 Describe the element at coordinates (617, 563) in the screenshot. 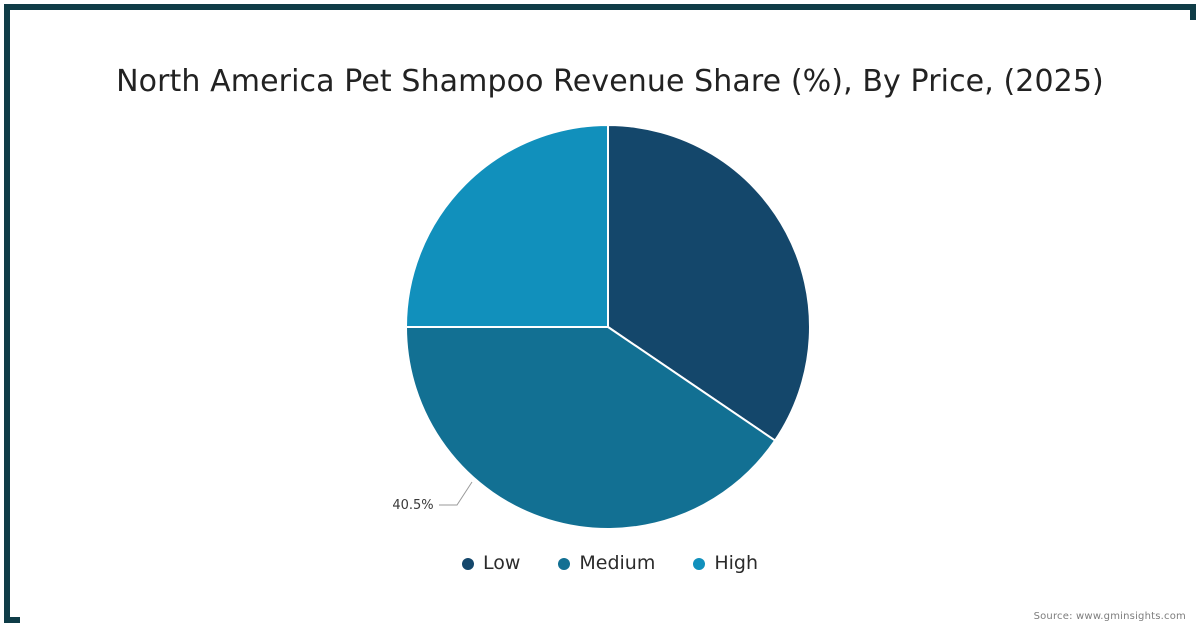

I see `legend-item-label: Medium` at that location.